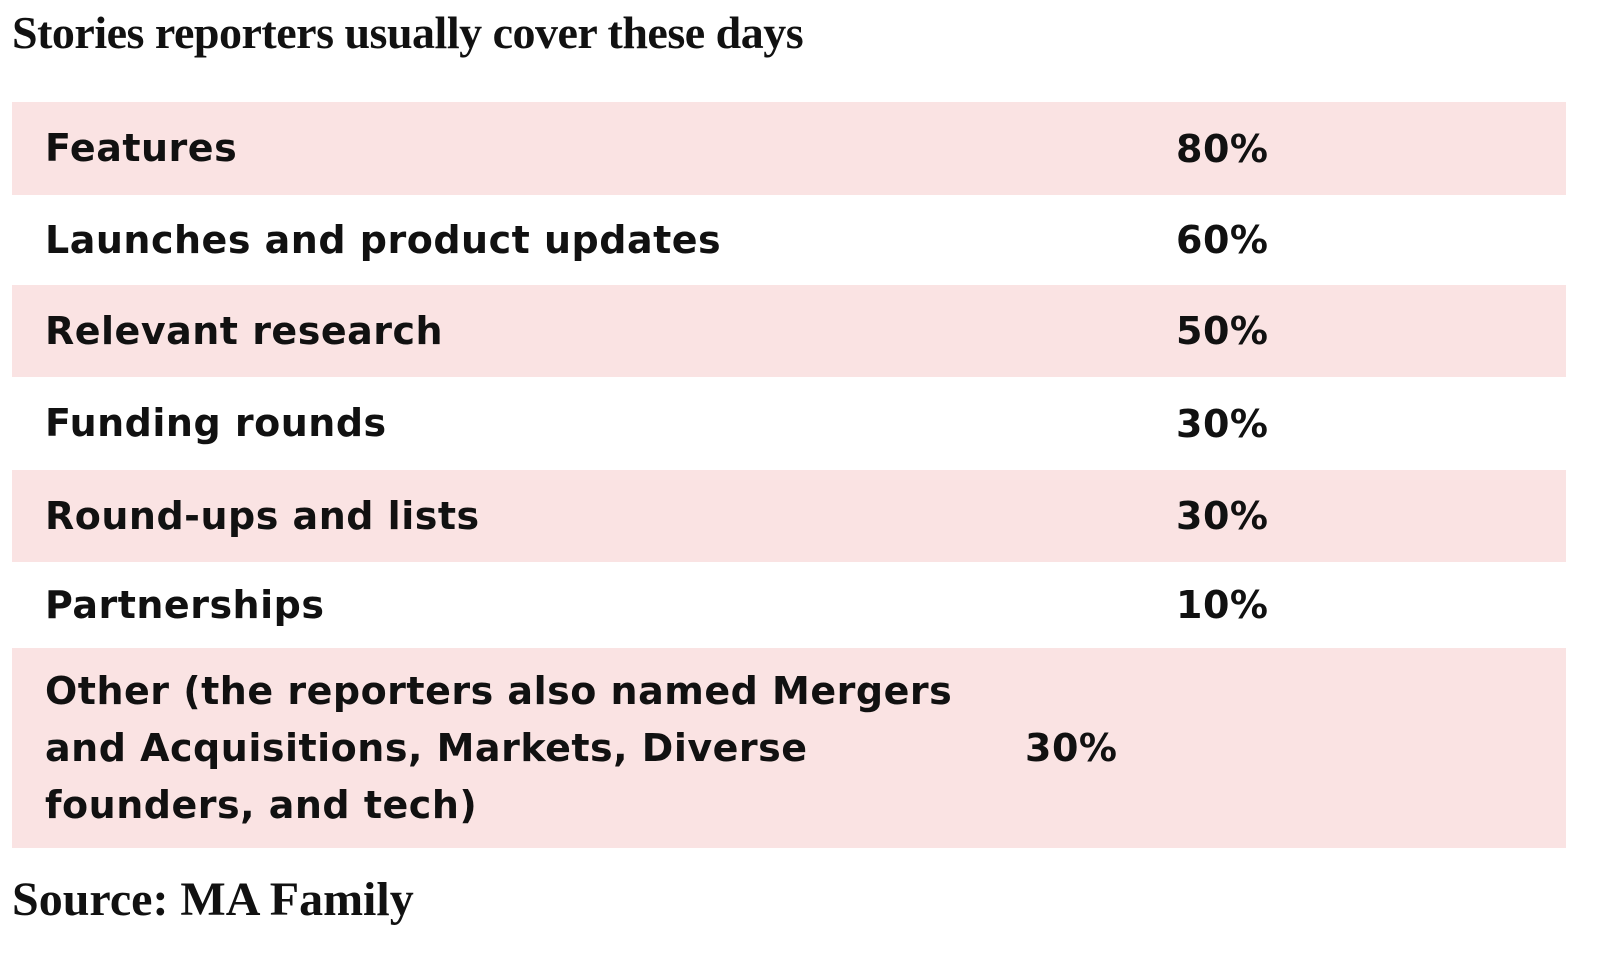 This screenshot has height=958, width=1618. I want to click on row-label: Funding rounds, so click(216, 423).